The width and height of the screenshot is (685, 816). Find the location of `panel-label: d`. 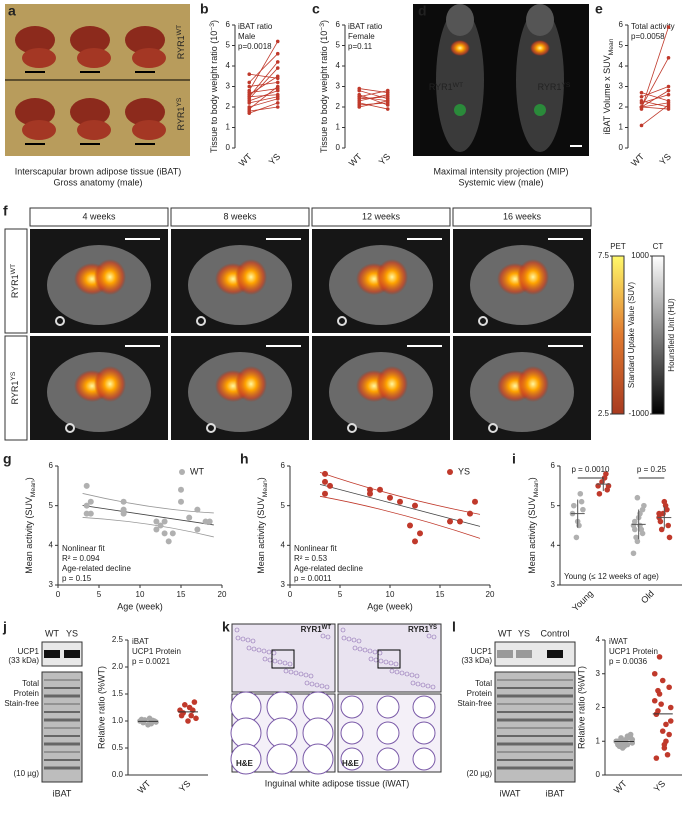

panel-label: d is located at coordinates (422, 11).